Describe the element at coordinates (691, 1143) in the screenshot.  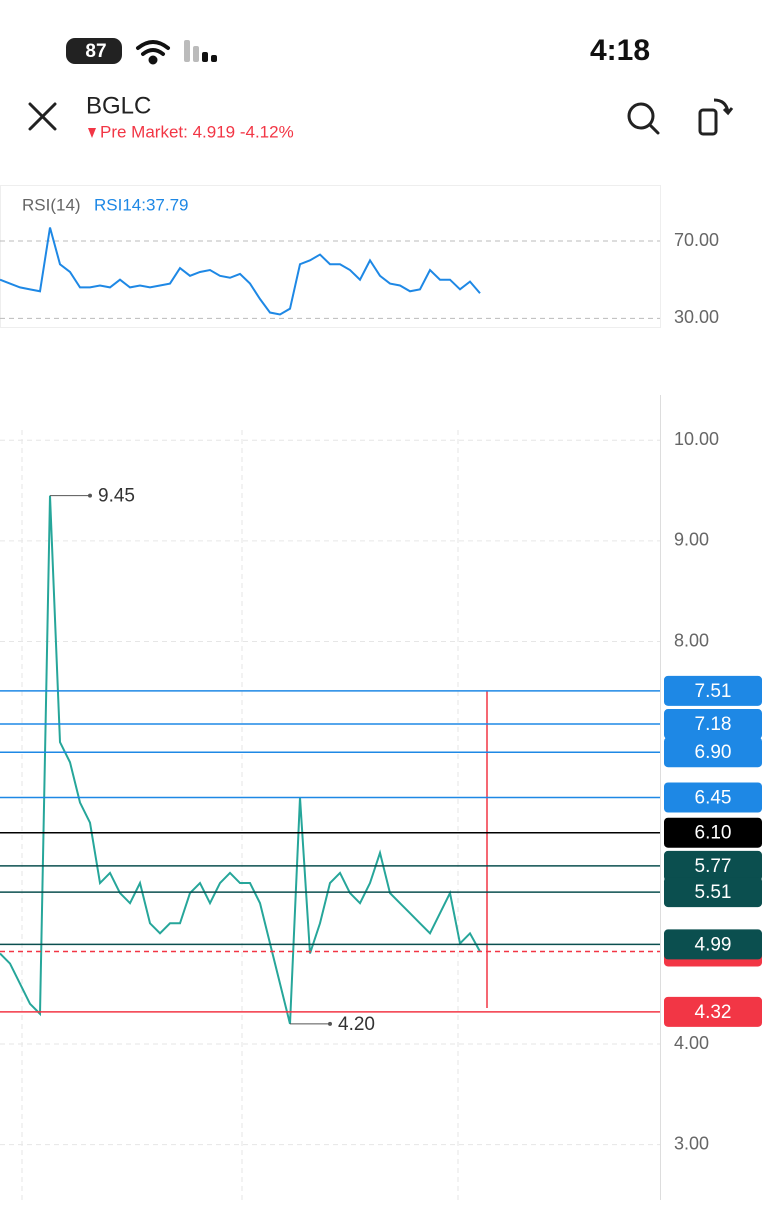
I see `y-tick-label: 3.00` at that location.